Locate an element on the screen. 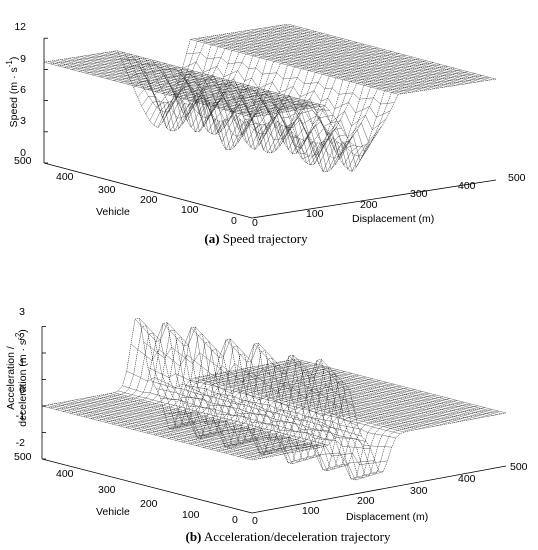  y-tick-label: 0 is located at coordinates (235, 520).